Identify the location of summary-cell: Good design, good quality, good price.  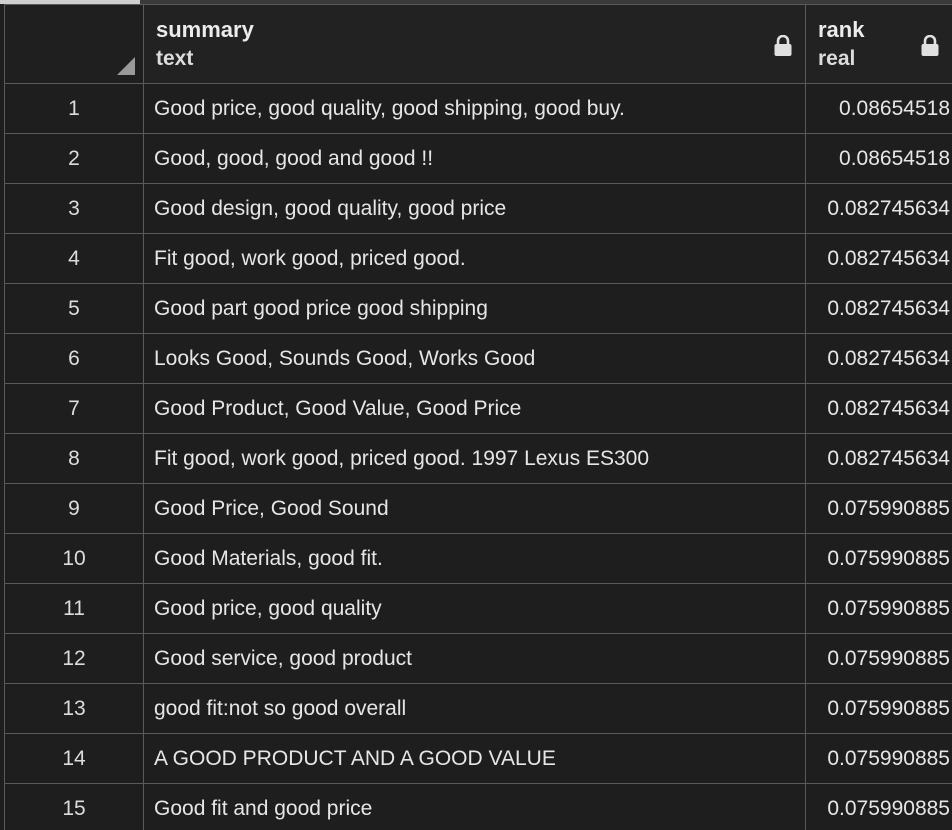
(474, 208).